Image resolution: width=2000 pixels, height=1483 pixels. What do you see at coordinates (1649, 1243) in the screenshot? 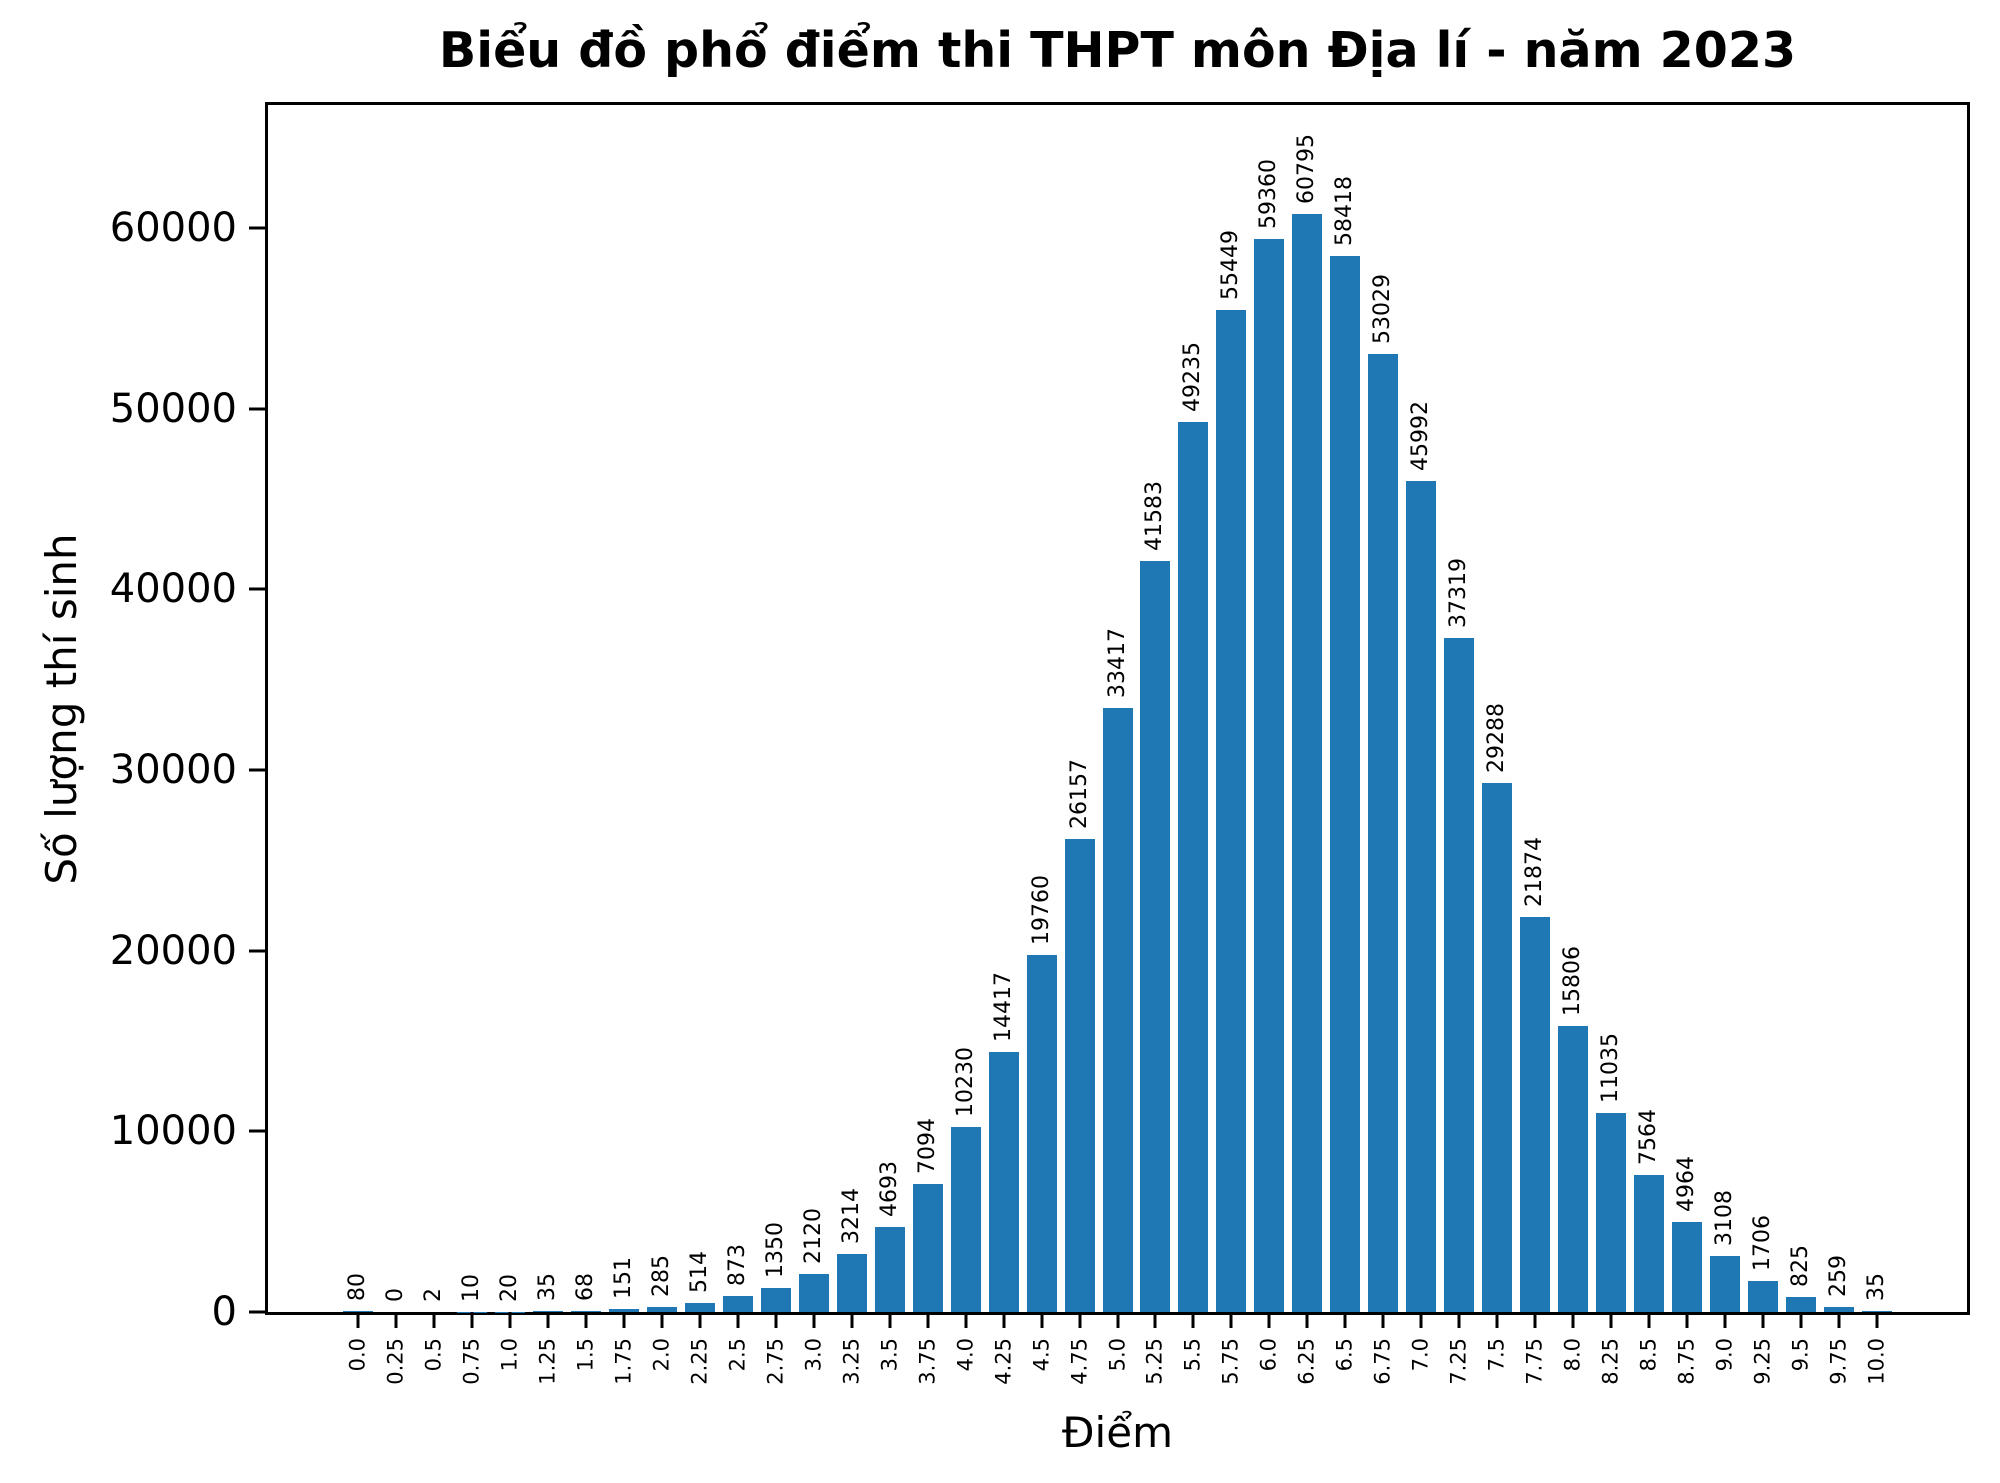
I see `bar-8.5` at bounding box center [1649, 1243].